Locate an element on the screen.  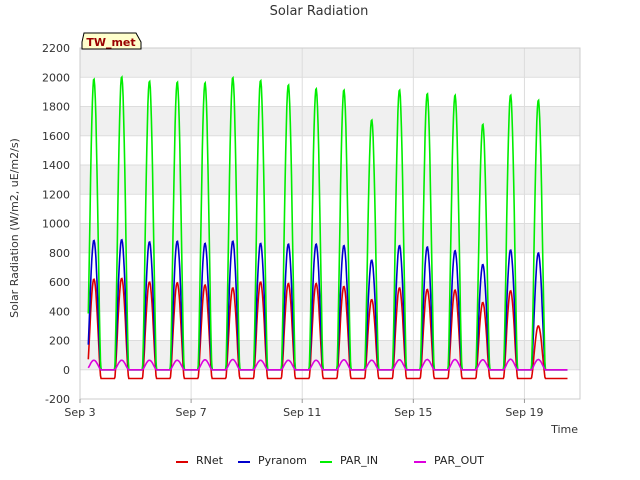
y-axis-label: Solar Radiation (W/m2, uE/m2/s) is located at coordinates (14, 228).